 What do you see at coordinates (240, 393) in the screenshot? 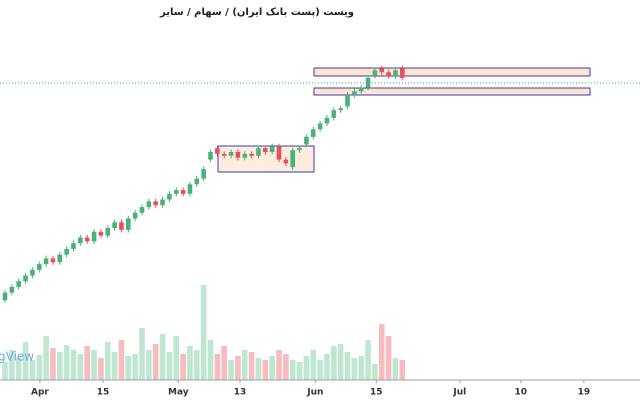
I see `x-tick-label: 13` at bounding box center [240, 393].